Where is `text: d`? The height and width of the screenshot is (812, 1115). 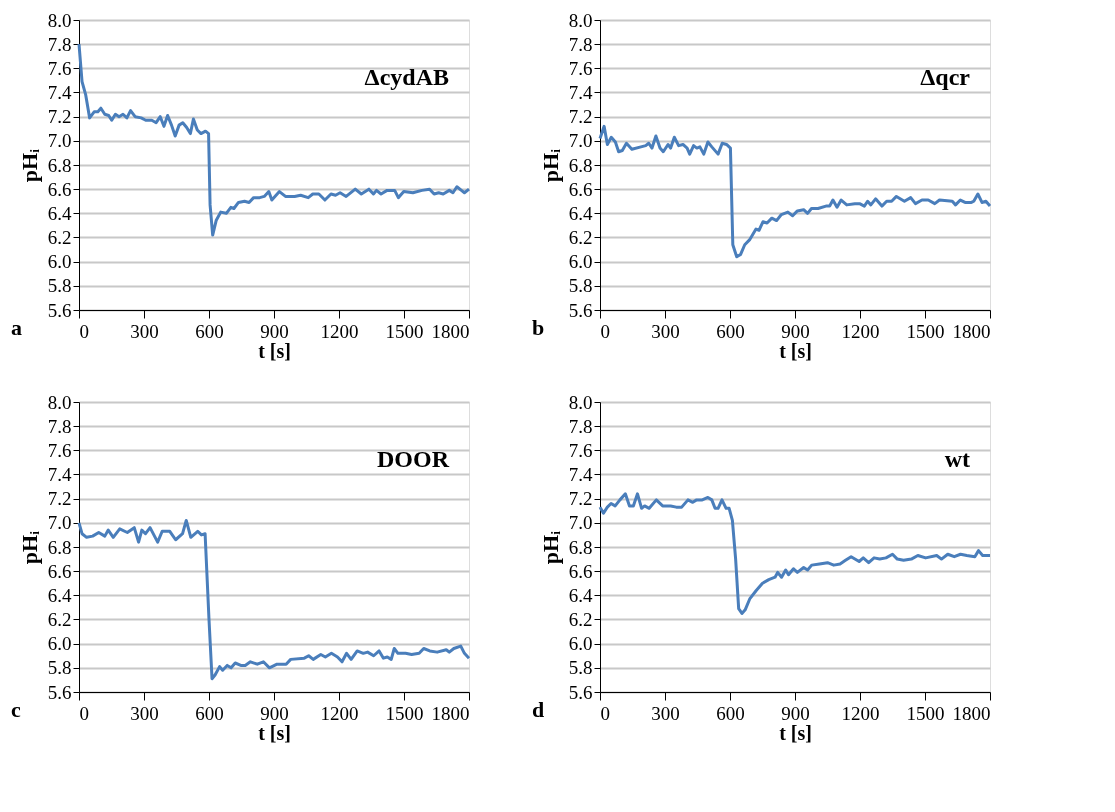 text: d is located at coordinates (538, 709).